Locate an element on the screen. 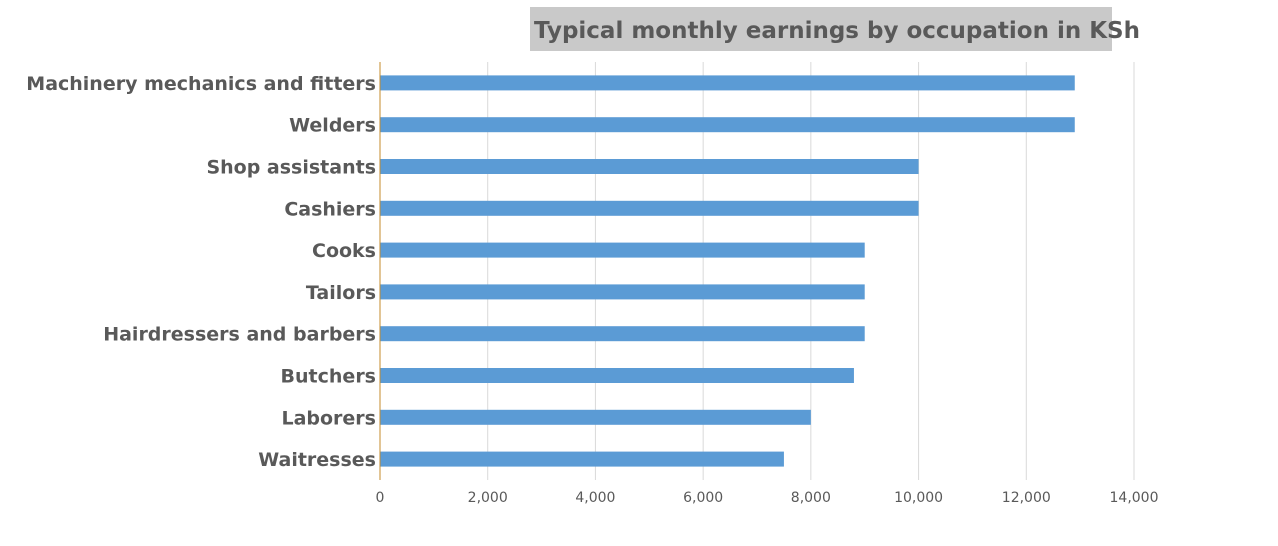 The height and width of the screenshot is (546, 1278). x-tick-label: 10,000 is located at coordinates (918, 498).